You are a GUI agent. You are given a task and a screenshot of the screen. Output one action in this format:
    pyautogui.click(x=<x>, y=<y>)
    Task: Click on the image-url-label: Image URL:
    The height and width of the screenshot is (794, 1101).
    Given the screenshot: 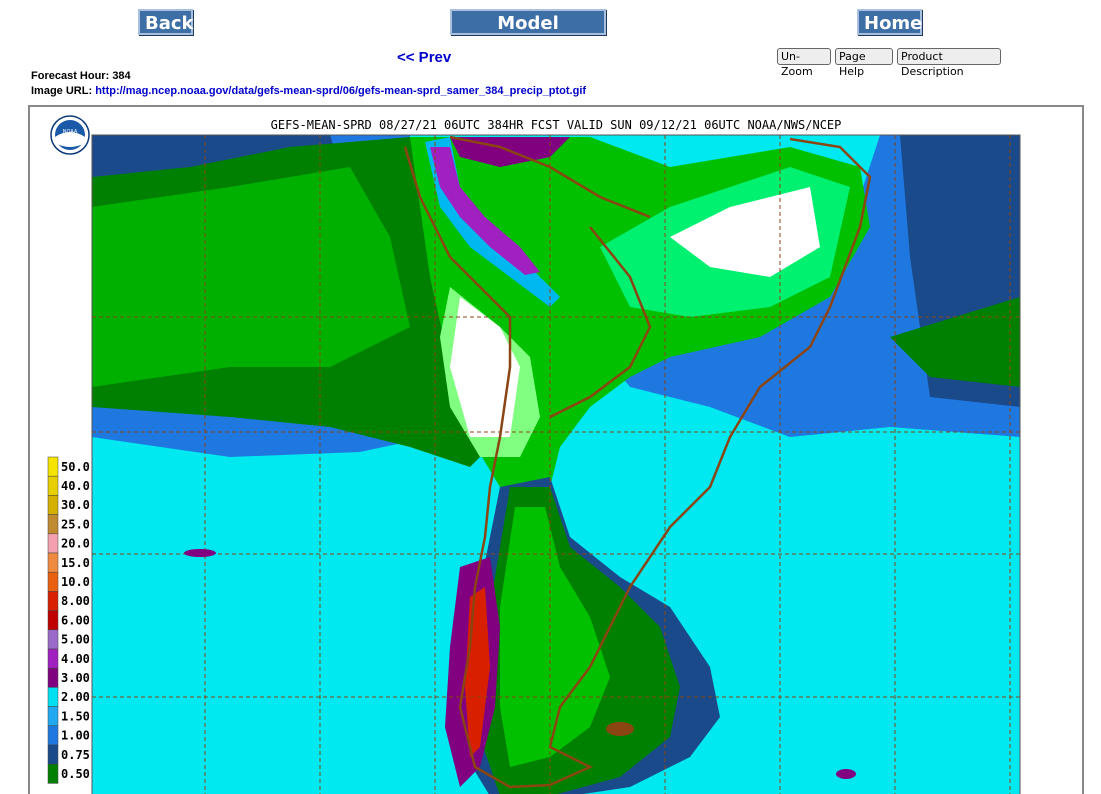 What is the action you would take?
    pyautogui.click(x=62, y=91)
    